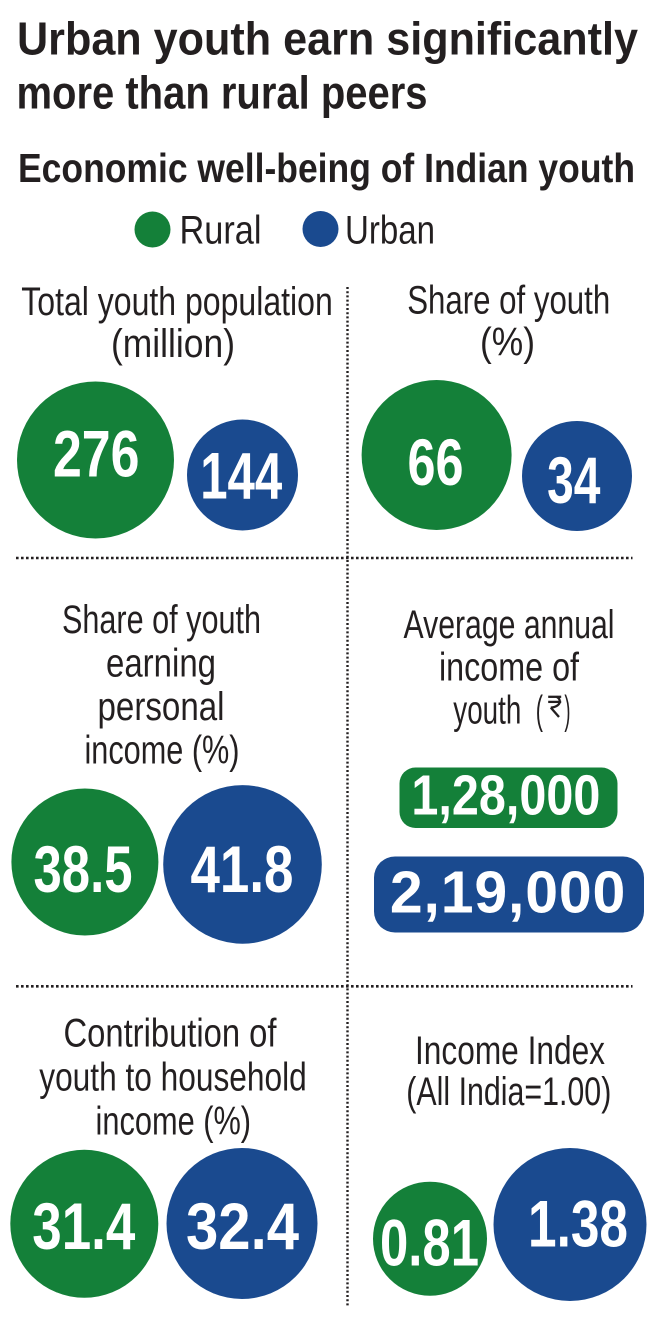 Image resolution: width=660 pixels, height=1329 pixels. What do you see at coordinates (327, 39) in the screenshot?
I see `svg-text: Urban youth earn significantly` at bounding box center [327, 39].